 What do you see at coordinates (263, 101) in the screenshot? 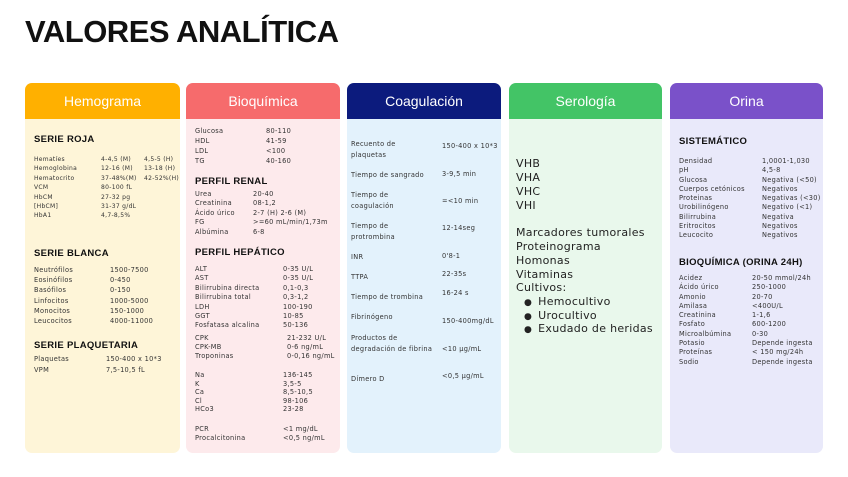
I see `card-header-bioquimica: Bioquímica` at bounding box center [263, 101].